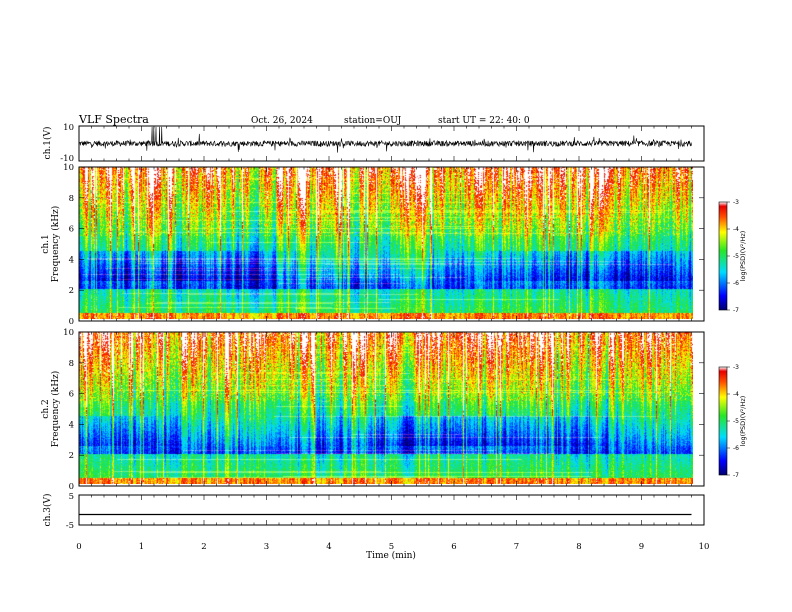 The width and height of the screenshot is (792, 612). I want to click on colorbar-ch2-label: log(PSD)(V²/Hz), so click(743, 421).